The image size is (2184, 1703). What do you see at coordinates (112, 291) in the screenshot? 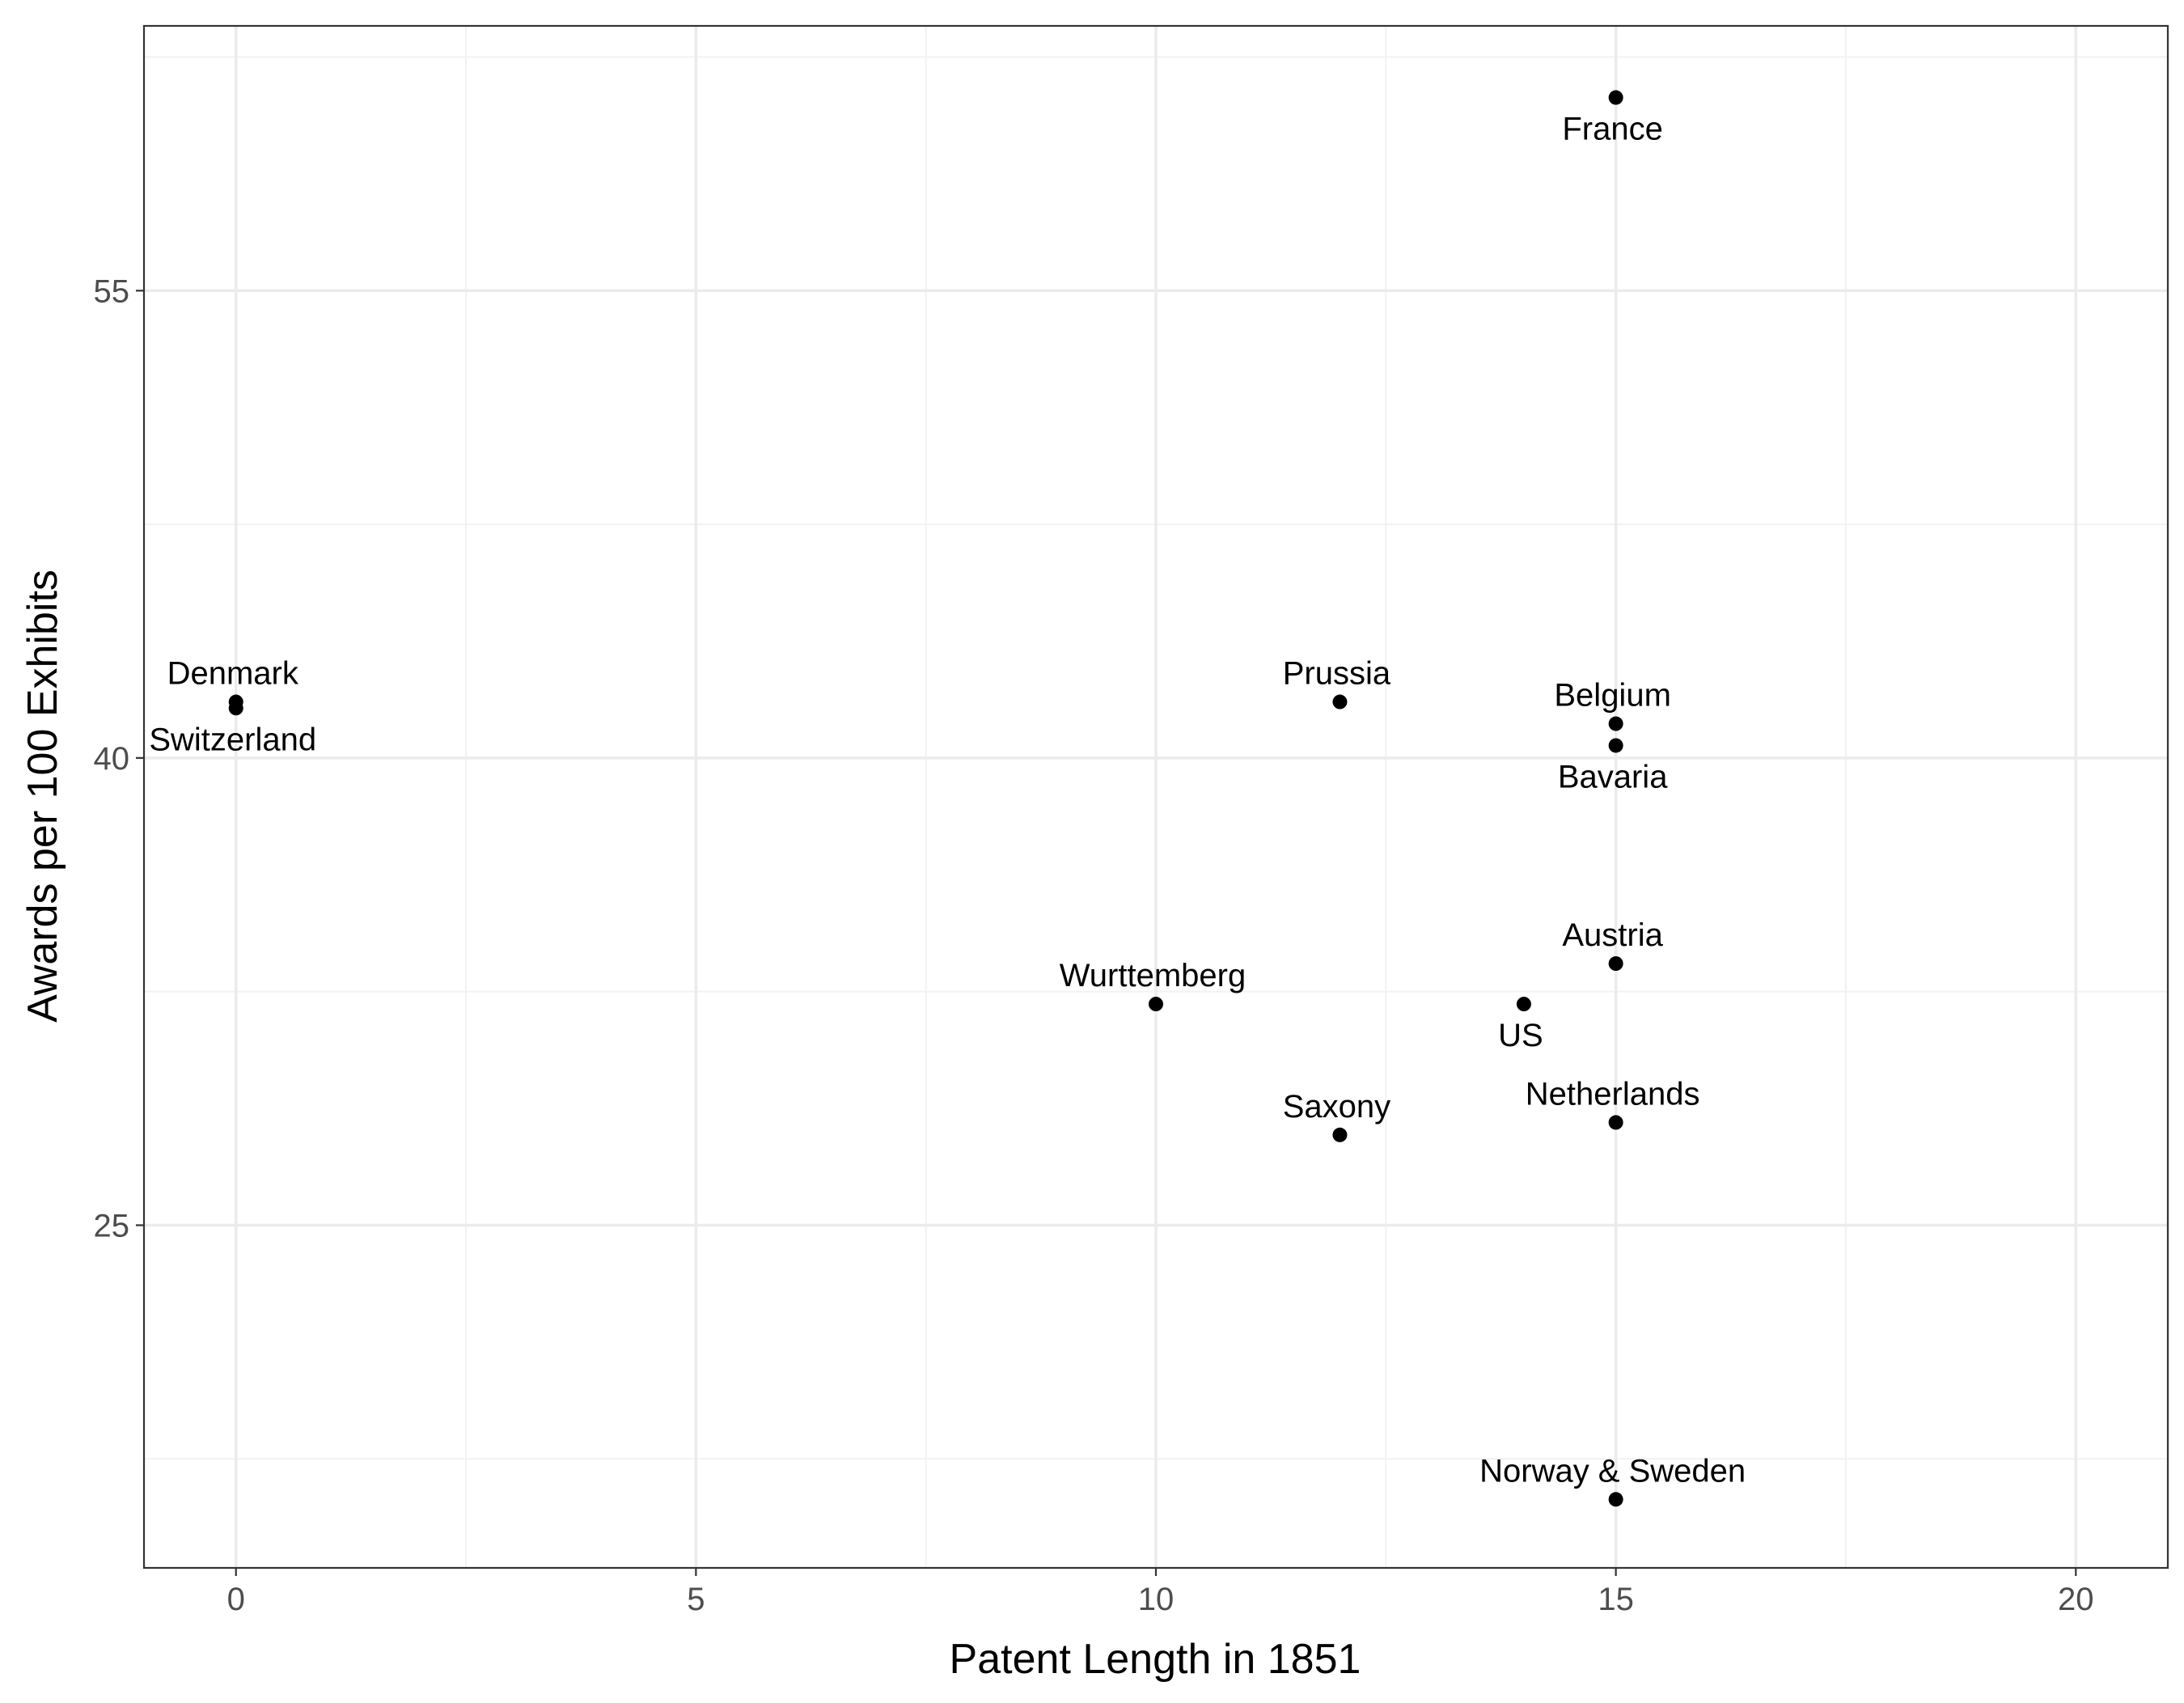
I see `y-tick-label: 55` at bounding box center [112, 291].